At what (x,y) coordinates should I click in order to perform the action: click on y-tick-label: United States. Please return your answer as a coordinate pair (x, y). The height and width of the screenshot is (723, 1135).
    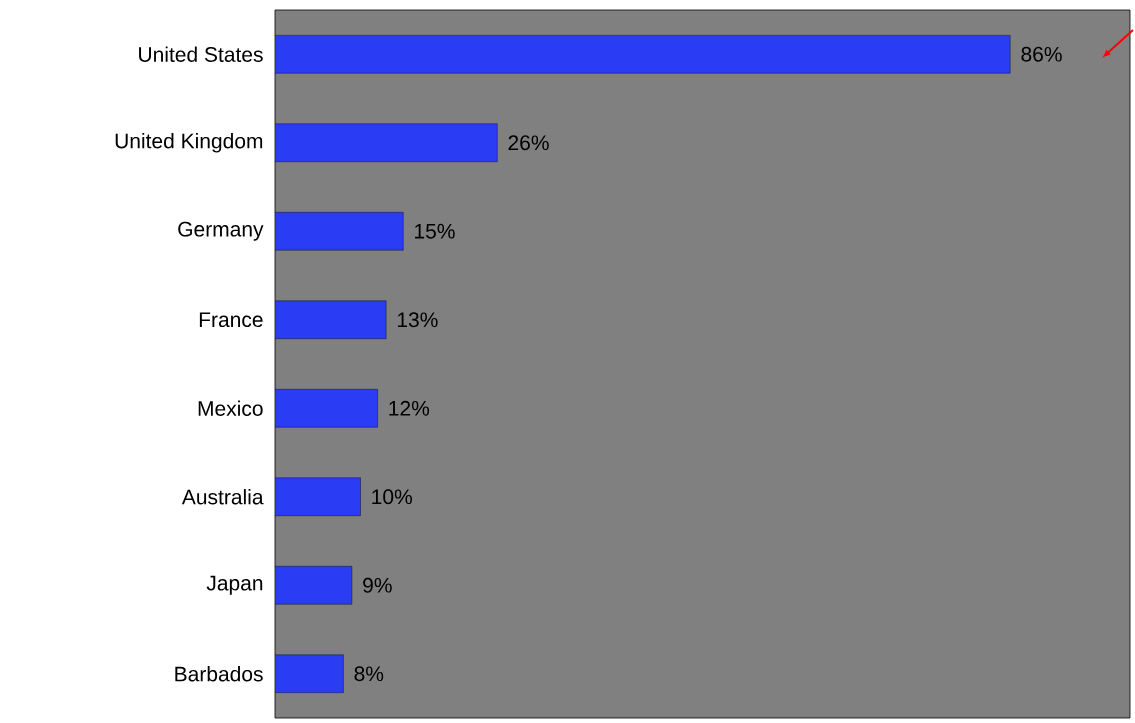
    Looking at the image, I should click on (201, 54).